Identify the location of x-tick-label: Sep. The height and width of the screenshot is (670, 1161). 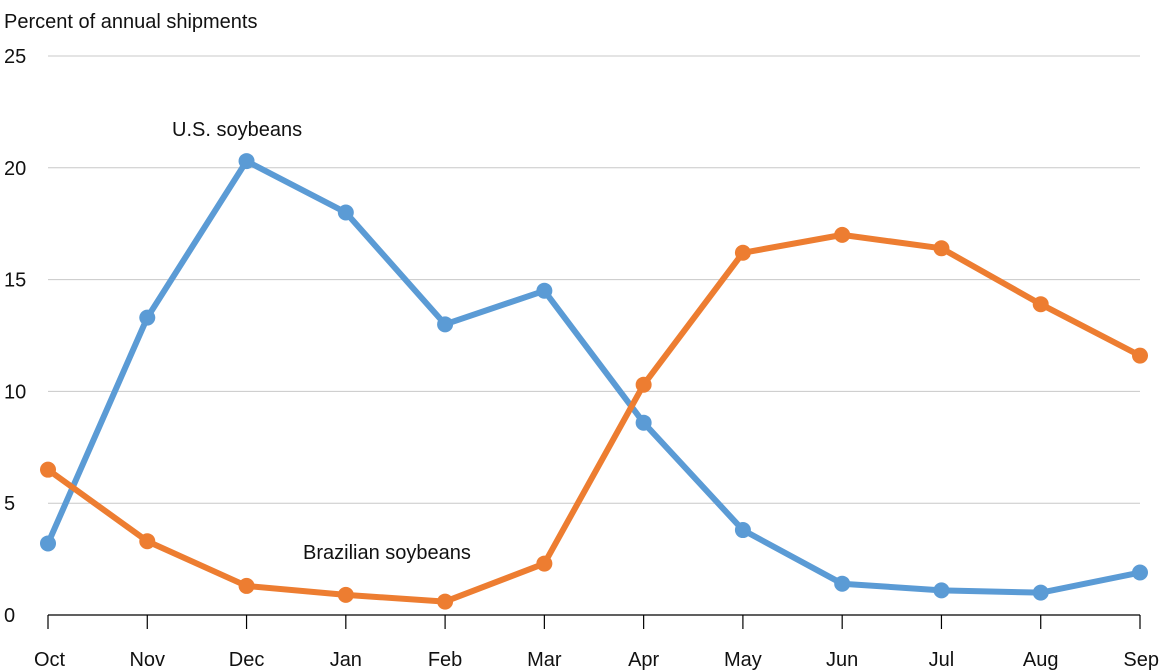
(1141, 659).